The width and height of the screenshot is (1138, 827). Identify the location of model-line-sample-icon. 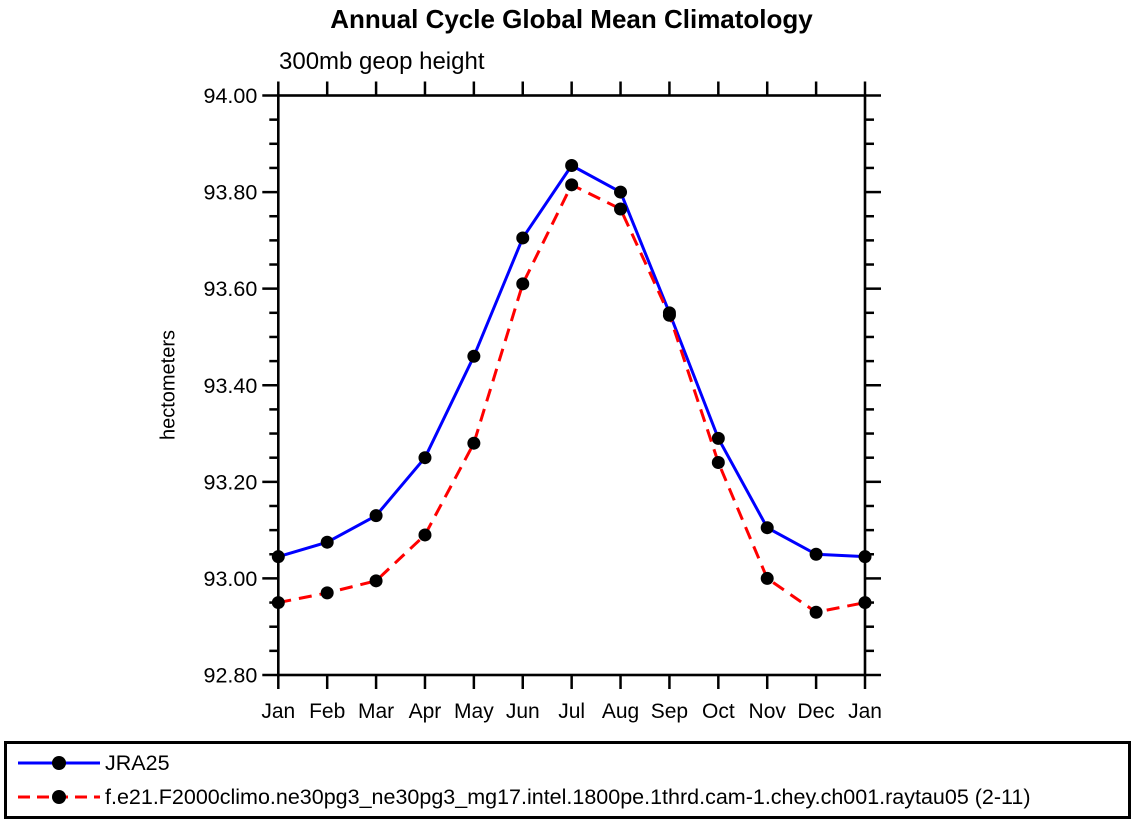
(59, 797).